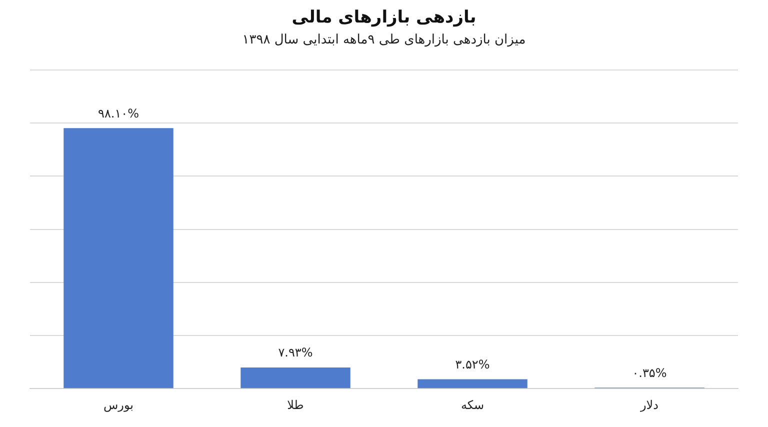  I want to click on x-tick-label: سکه, so click(472, 405).